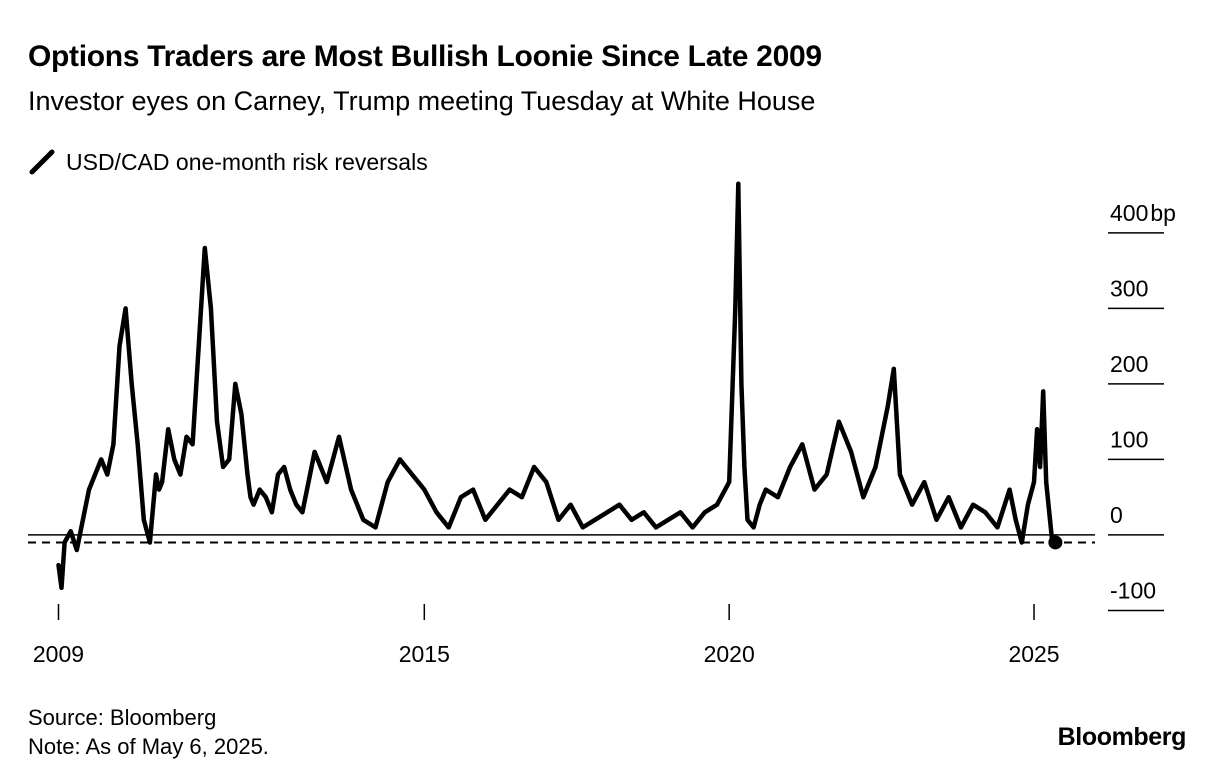  I want to click on y-tick-label: 200, so click(1129, 364).